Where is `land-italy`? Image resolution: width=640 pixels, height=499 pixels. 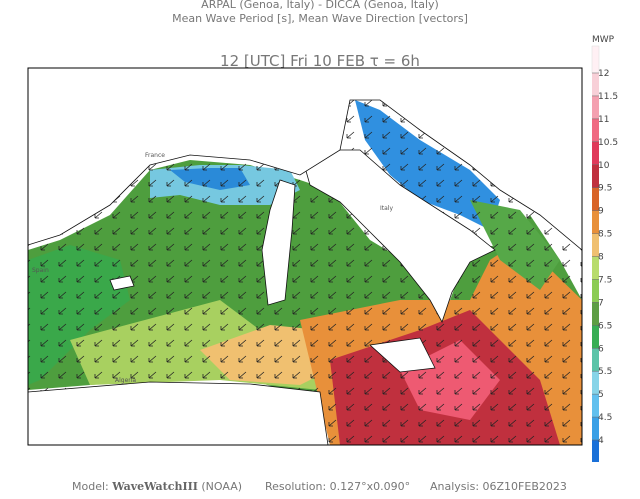
land-italy is located at coordinates (397, 236).